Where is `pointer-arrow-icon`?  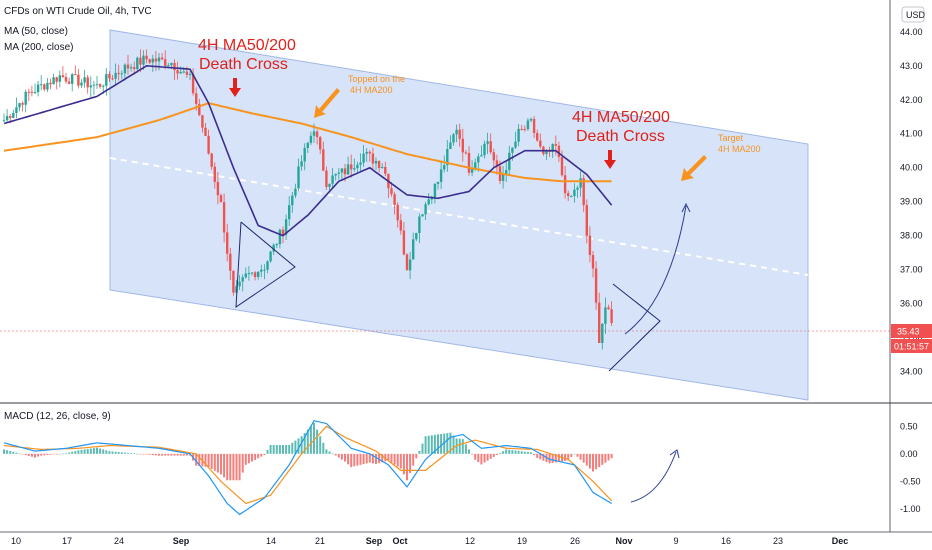 pointer-arrow-icon is located at coordinates (327, 103).